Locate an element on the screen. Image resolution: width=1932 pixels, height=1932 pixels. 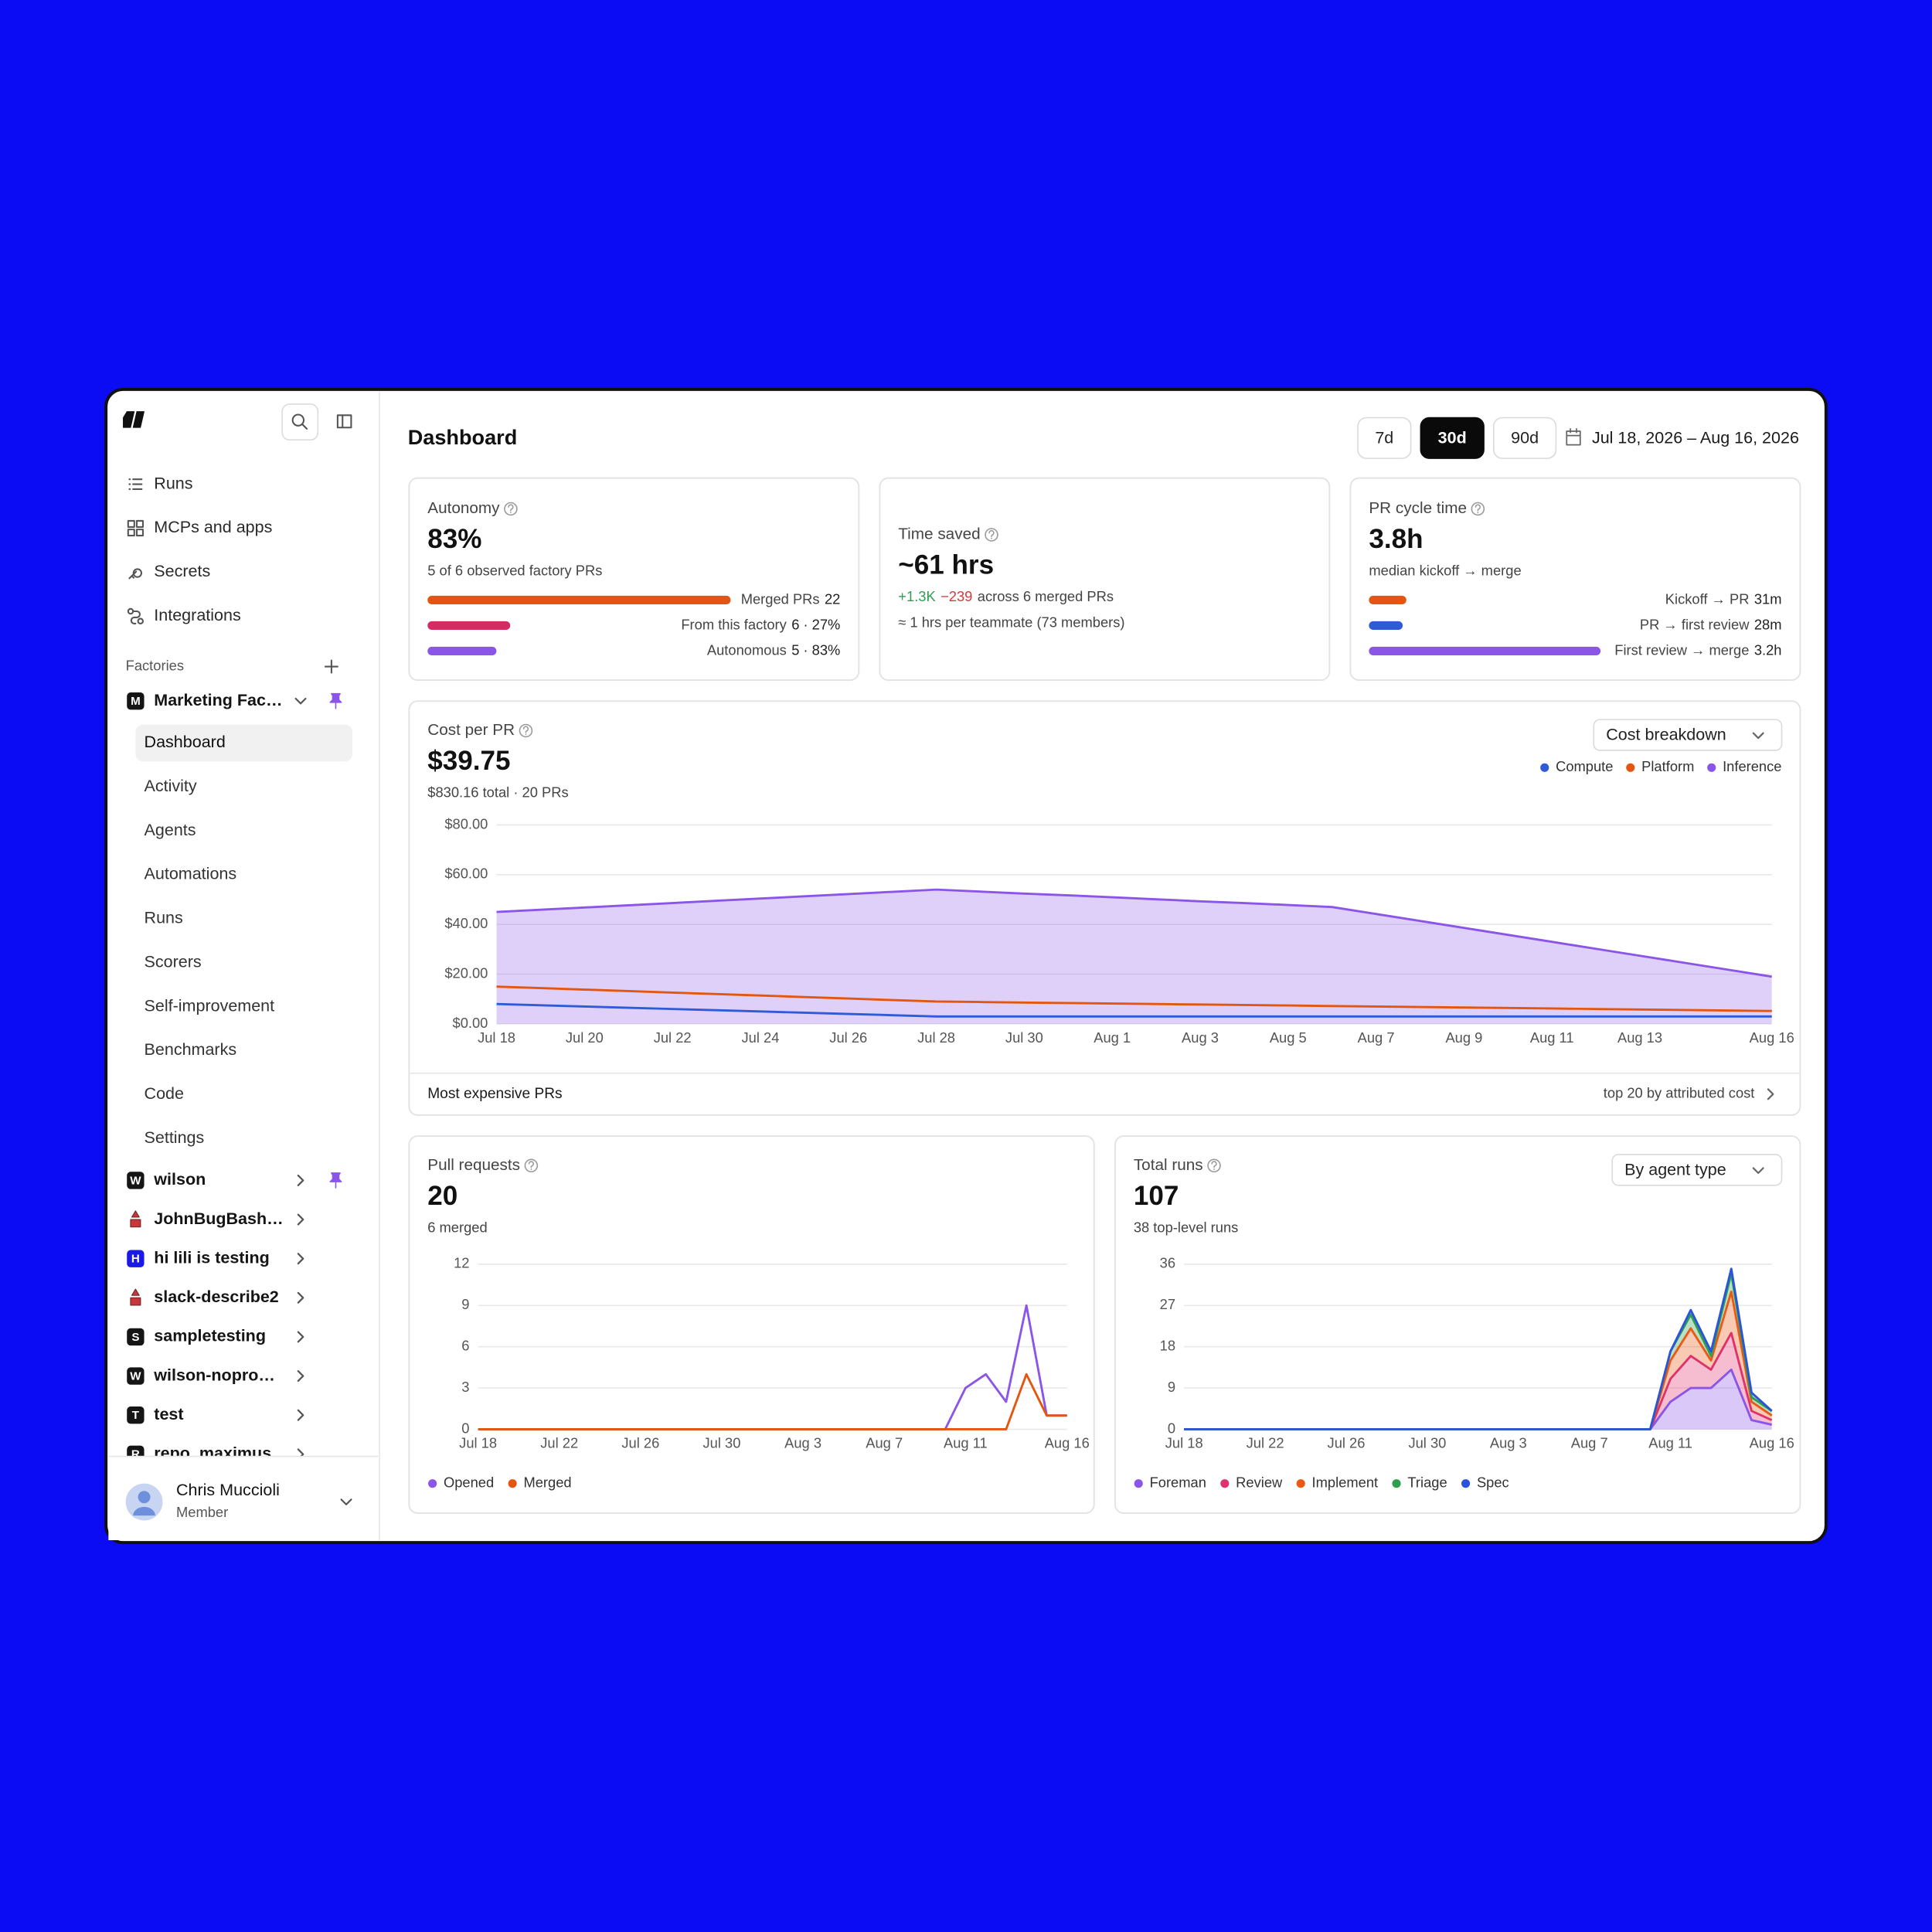
bar-label: Autonomous is located at coordinates (747, 649).